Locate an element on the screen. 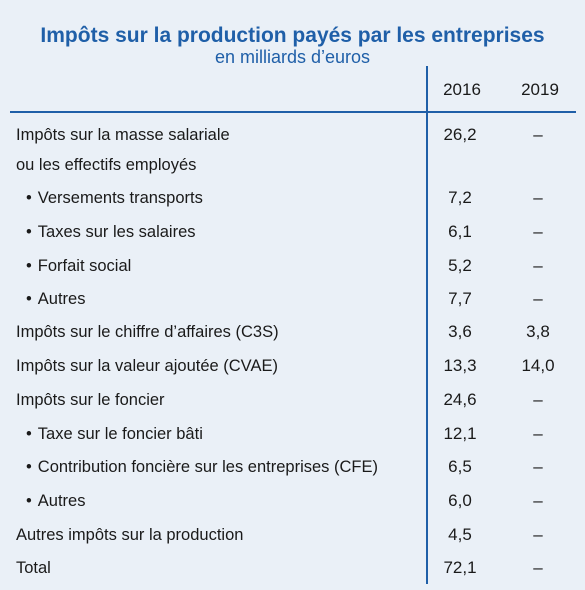 Image resolution: width=585 pixels, height=590 pixels. value-2016: 7,7 is located at coordinates (460, 298).